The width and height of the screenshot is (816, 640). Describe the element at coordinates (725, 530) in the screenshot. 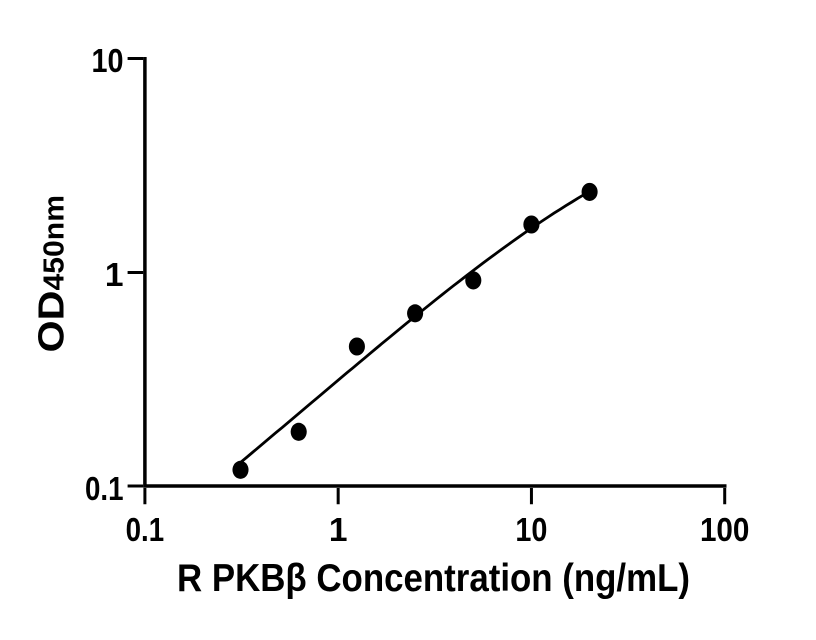

I see `svg-text: 100` at that location.